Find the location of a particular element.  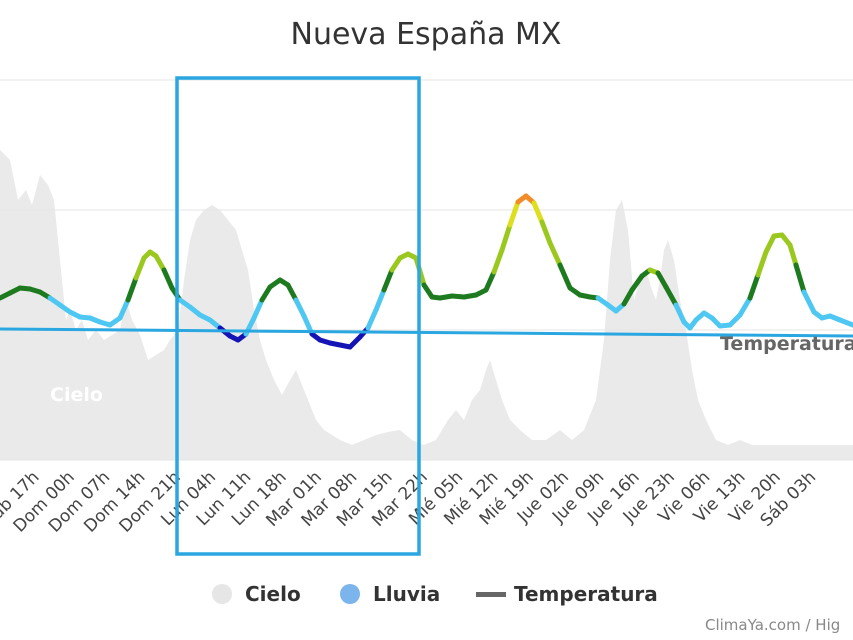

legend-temperatura-icon is located at coordinates (491, 594).